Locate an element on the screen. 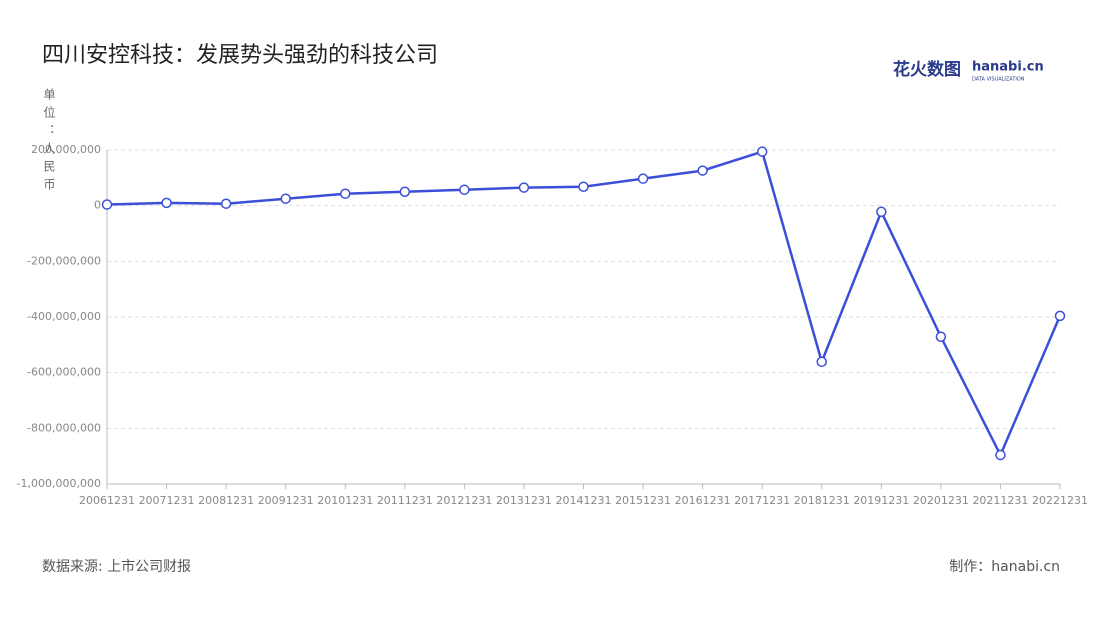 This screenshot has height=620, width=1100. credit: 制作：hanabi.cn is located at coordinates (1004, 567).